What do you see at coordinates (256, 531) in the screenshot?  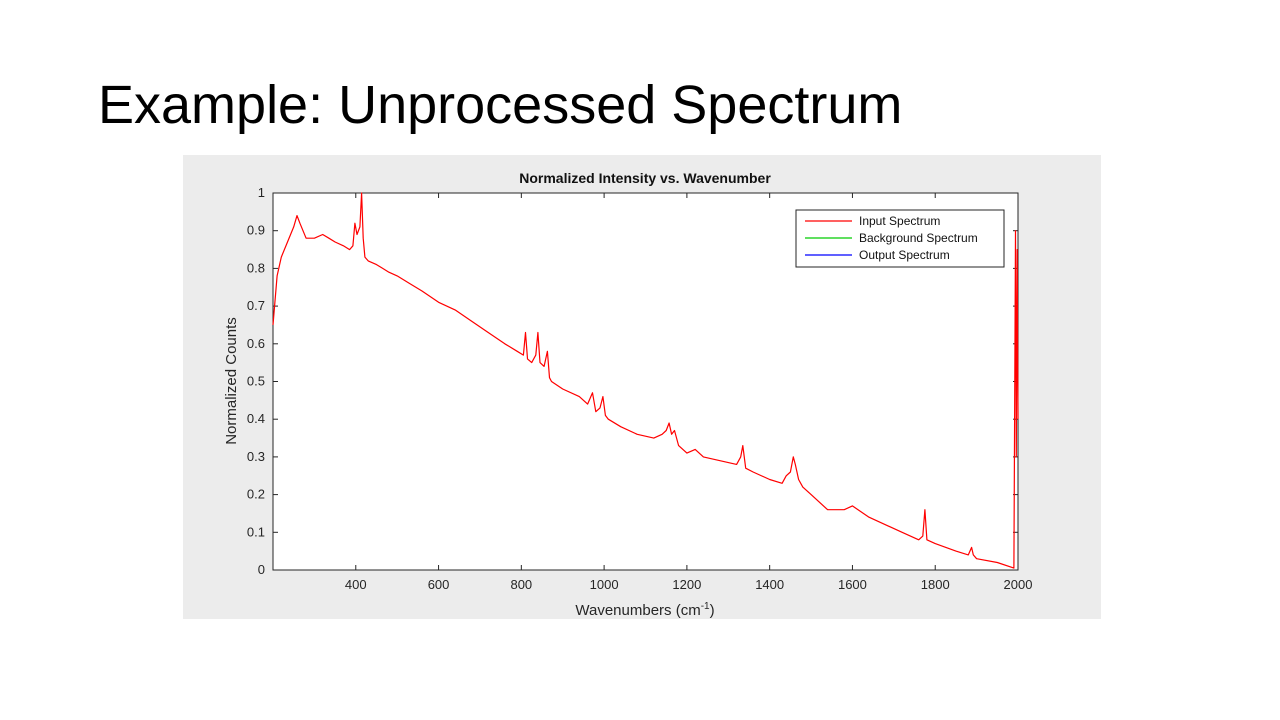 I see `y-tick-label: 0.1` at bounding box center [256, 531].